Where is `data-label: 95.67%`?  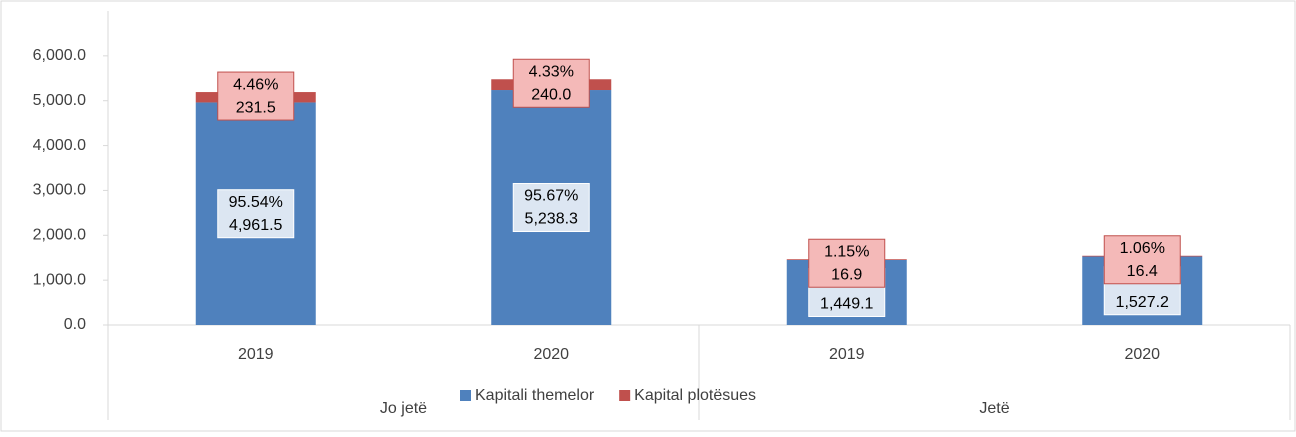
data-label: 95.67% is located at coordinates (551, 196).